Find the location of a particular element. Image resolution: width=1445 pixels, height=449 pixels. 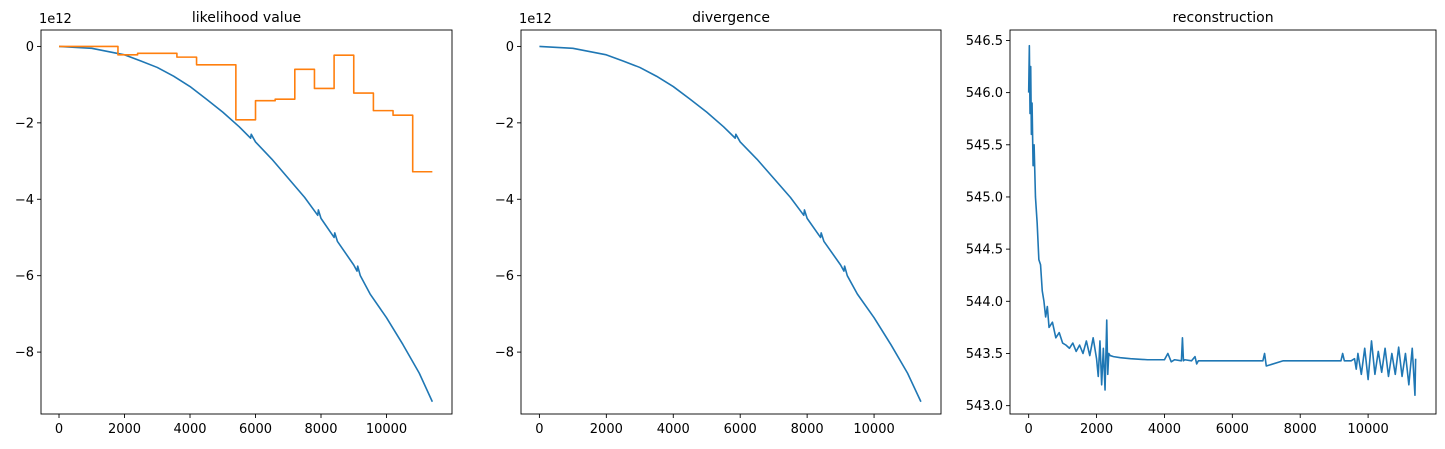

chart-title: reconstruction is located at coordinates (1222, 18).